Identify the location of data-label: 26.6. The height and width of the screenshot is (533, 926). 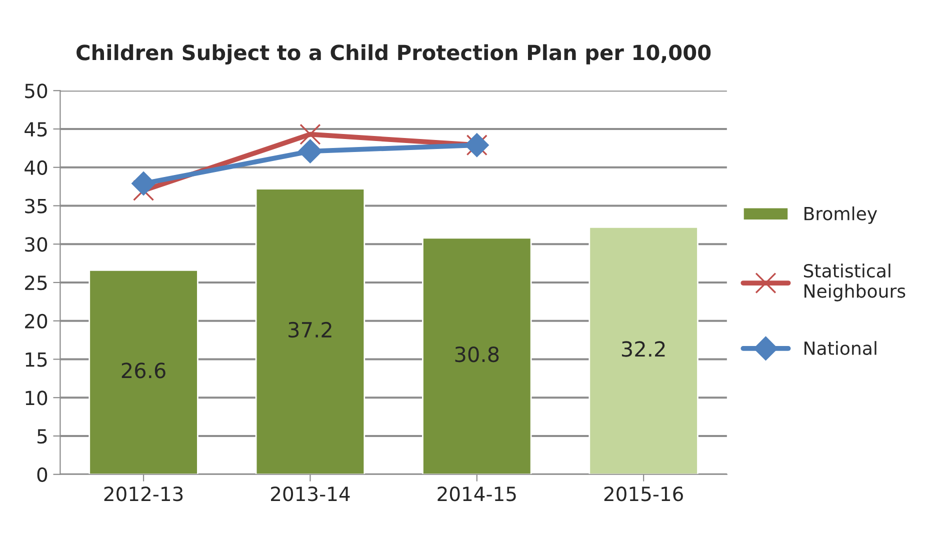
(144, 370).